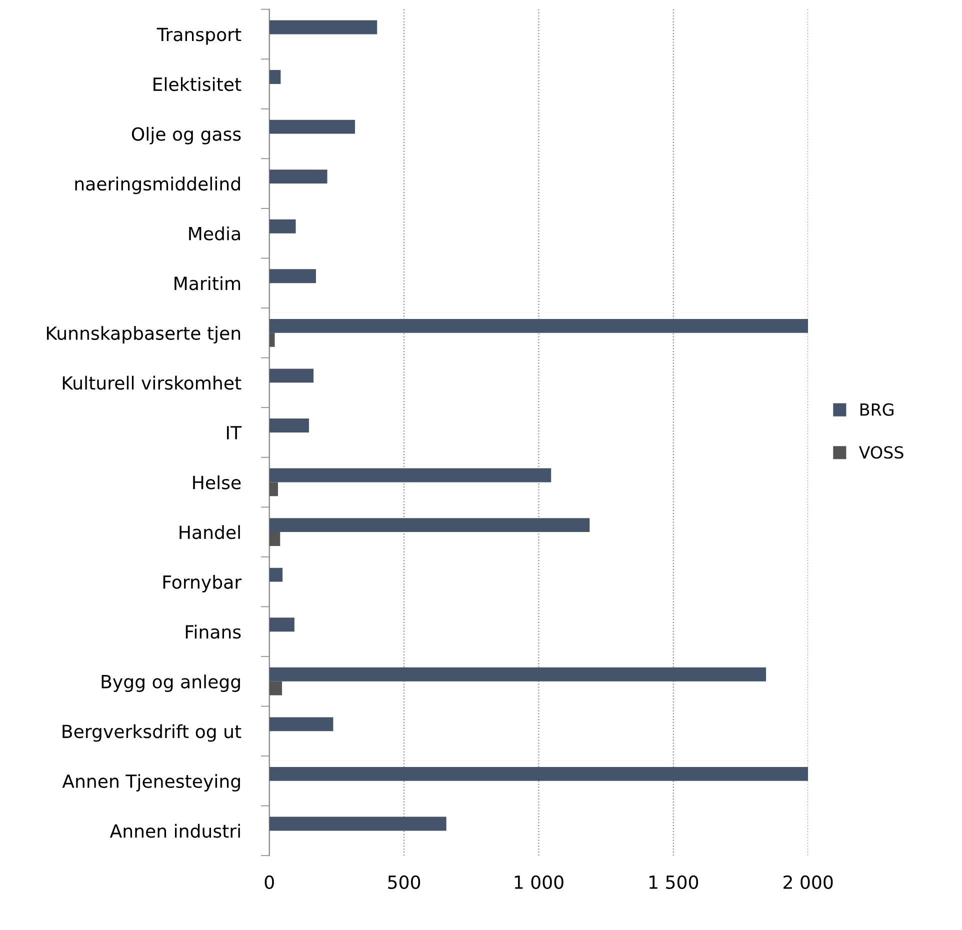 The height and width of the screenshot is (930, 962). Describe the element at coordinates (210, 532) in the screenshot. I see `y-tick-label: Handel` at that location.